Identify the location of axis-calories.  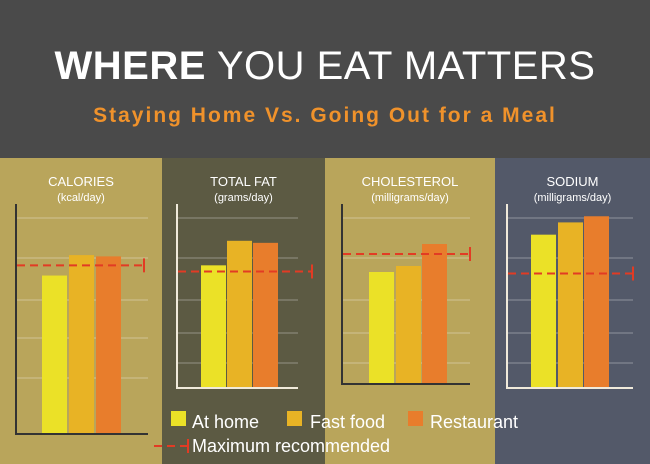
(81, 319).